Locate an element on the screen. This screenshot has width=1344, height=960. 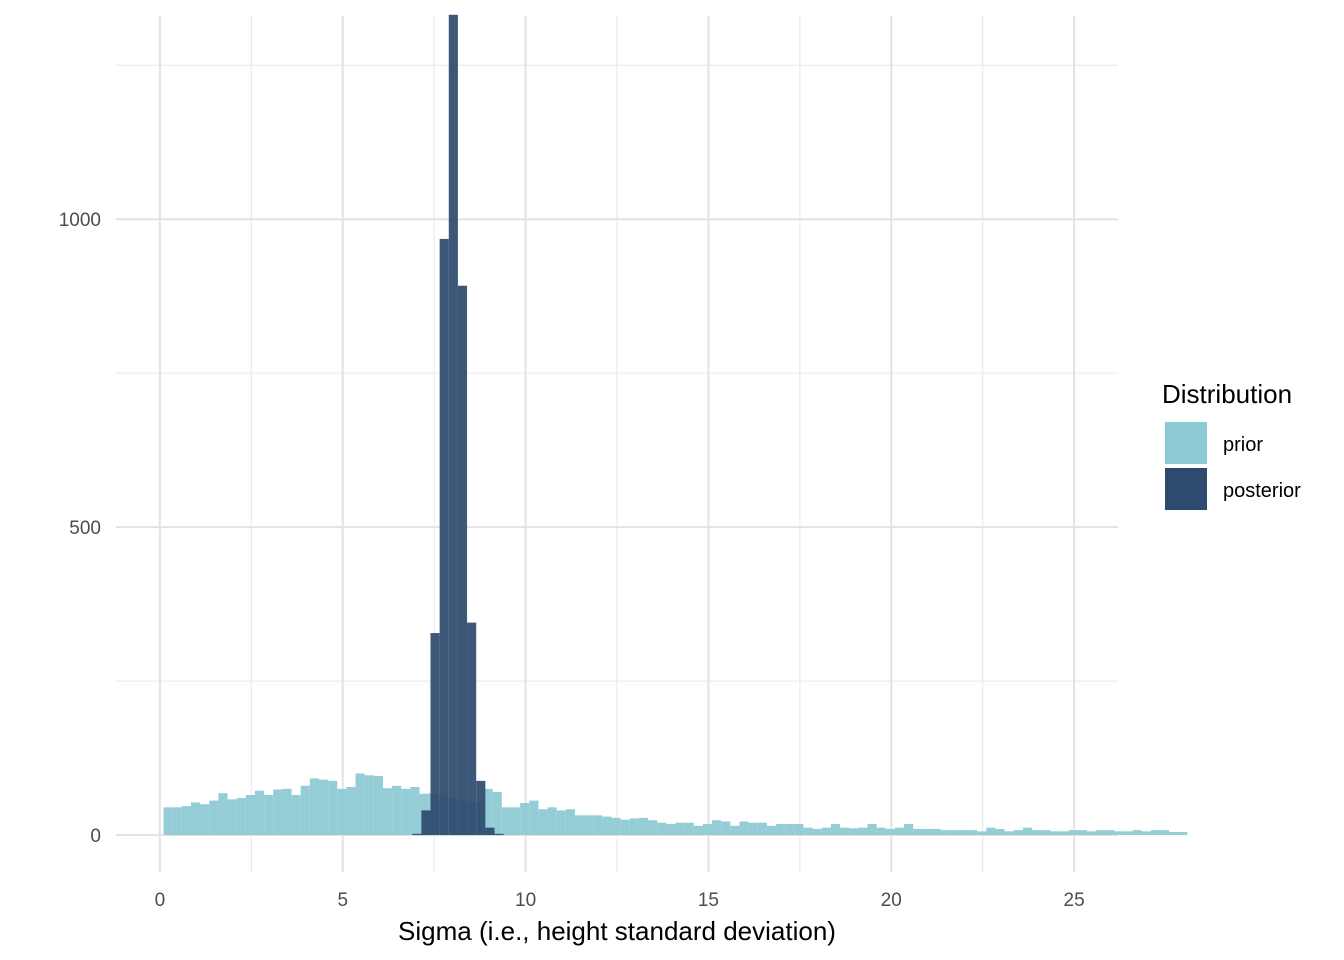
x-tick-label: 25 is located at coordinates (1074, 900).